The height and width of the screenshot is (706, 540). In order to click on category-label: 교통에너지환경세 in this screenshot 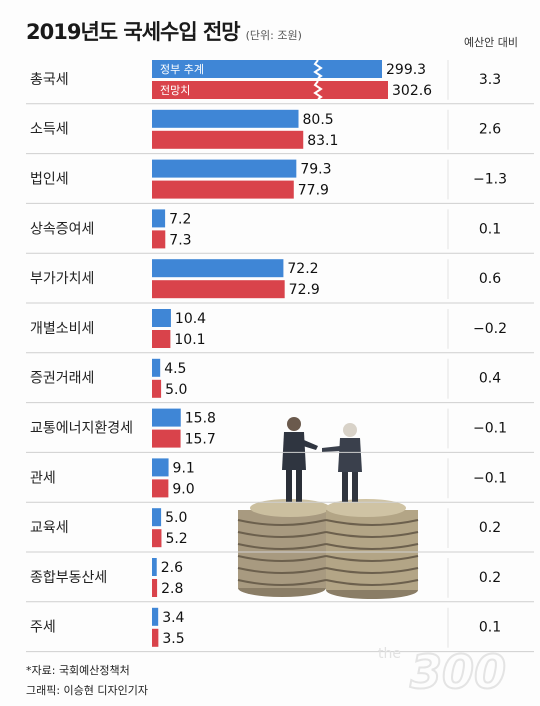, I will do `click(81, 429)`.